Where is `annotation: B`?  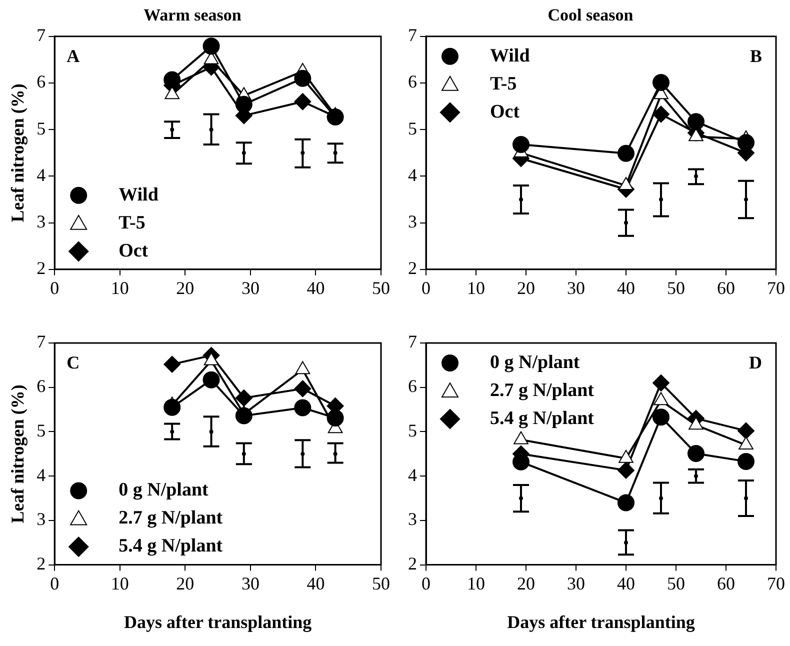
annotation: B is located at coordinates (756, 56).